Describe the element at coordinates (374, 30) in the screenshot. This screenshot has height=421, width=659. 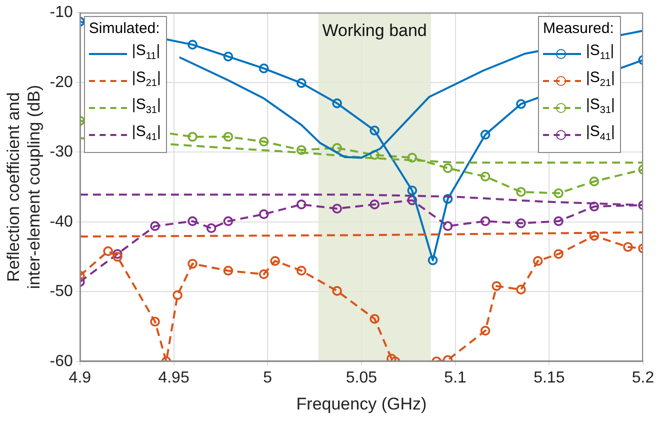
I see `band-label: Working band` at that location.